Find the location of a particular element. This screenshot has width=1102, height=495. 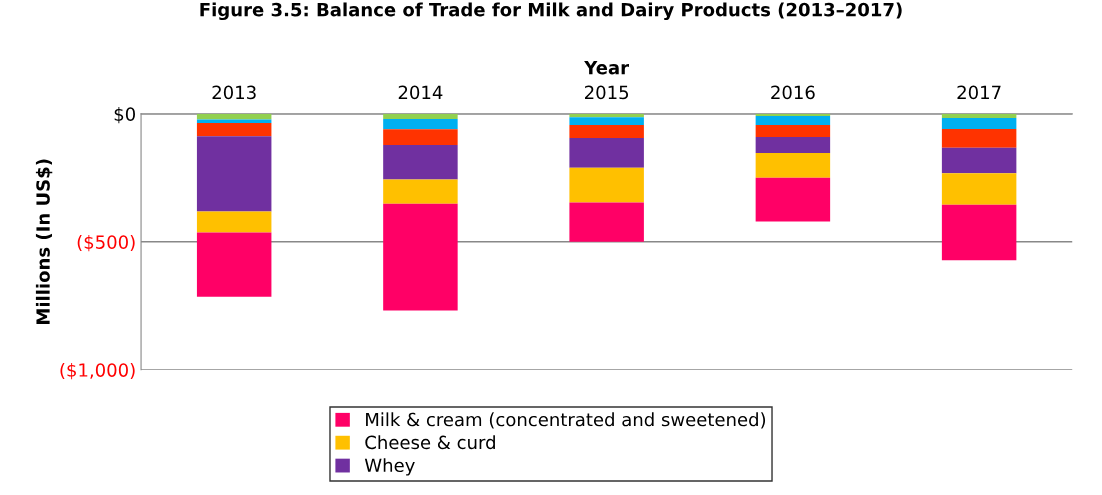

y-tick-label: ($1,000) is located at coordinates (97, 371).